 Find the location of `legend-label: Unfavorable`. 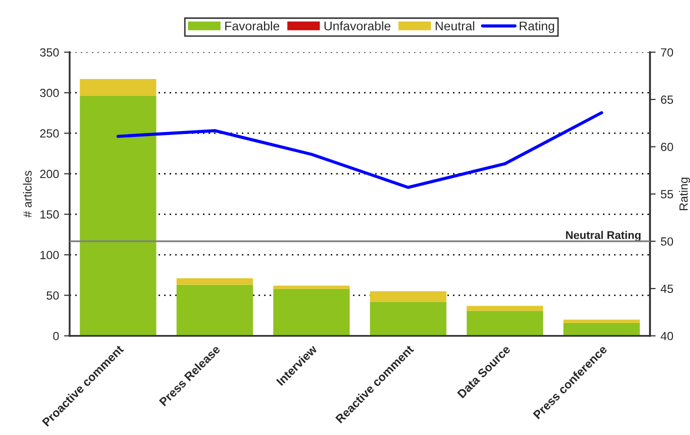

legend-label: Unfavorable is located at coordinates (357, 25).